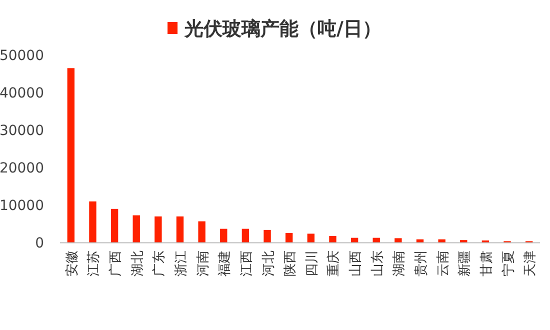 The width and height of the screenshot is (550, 330). What do you see at coordinates (22, 131) in the screenshot?
I see `y-tick-label: 30000` at bounding box center [22, 131].